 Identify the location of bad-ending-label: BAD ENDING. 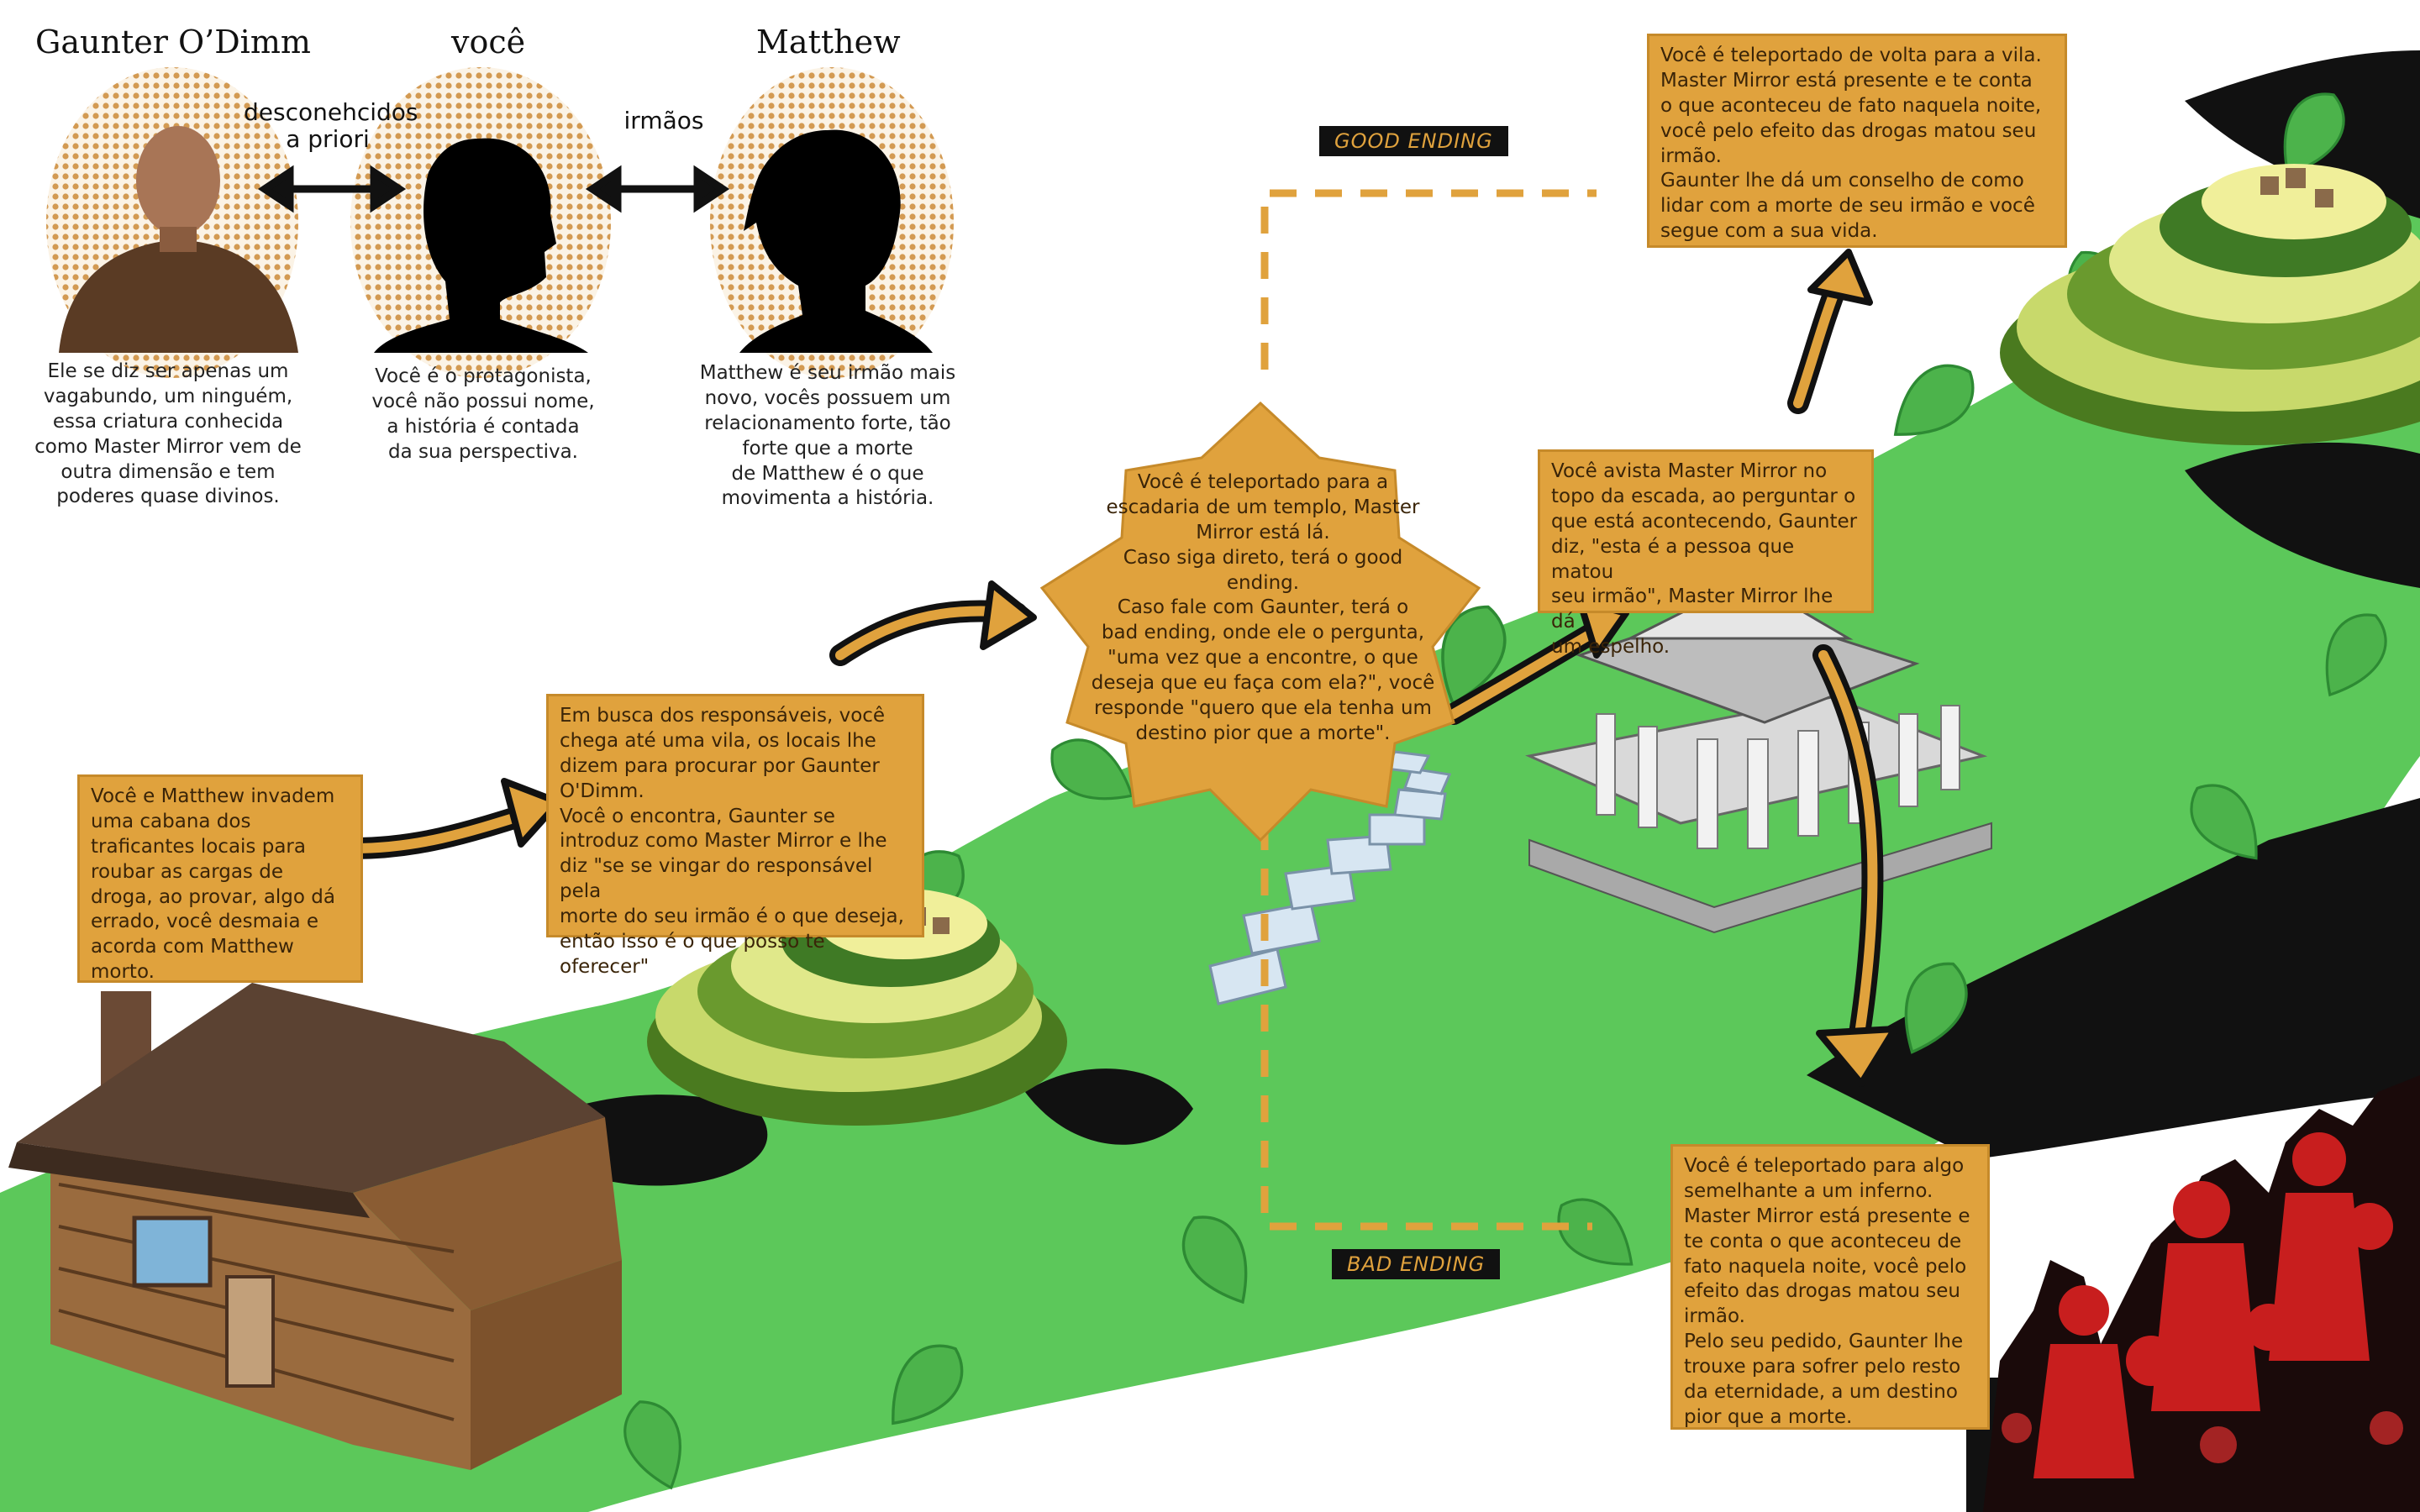
(1416, 1264).